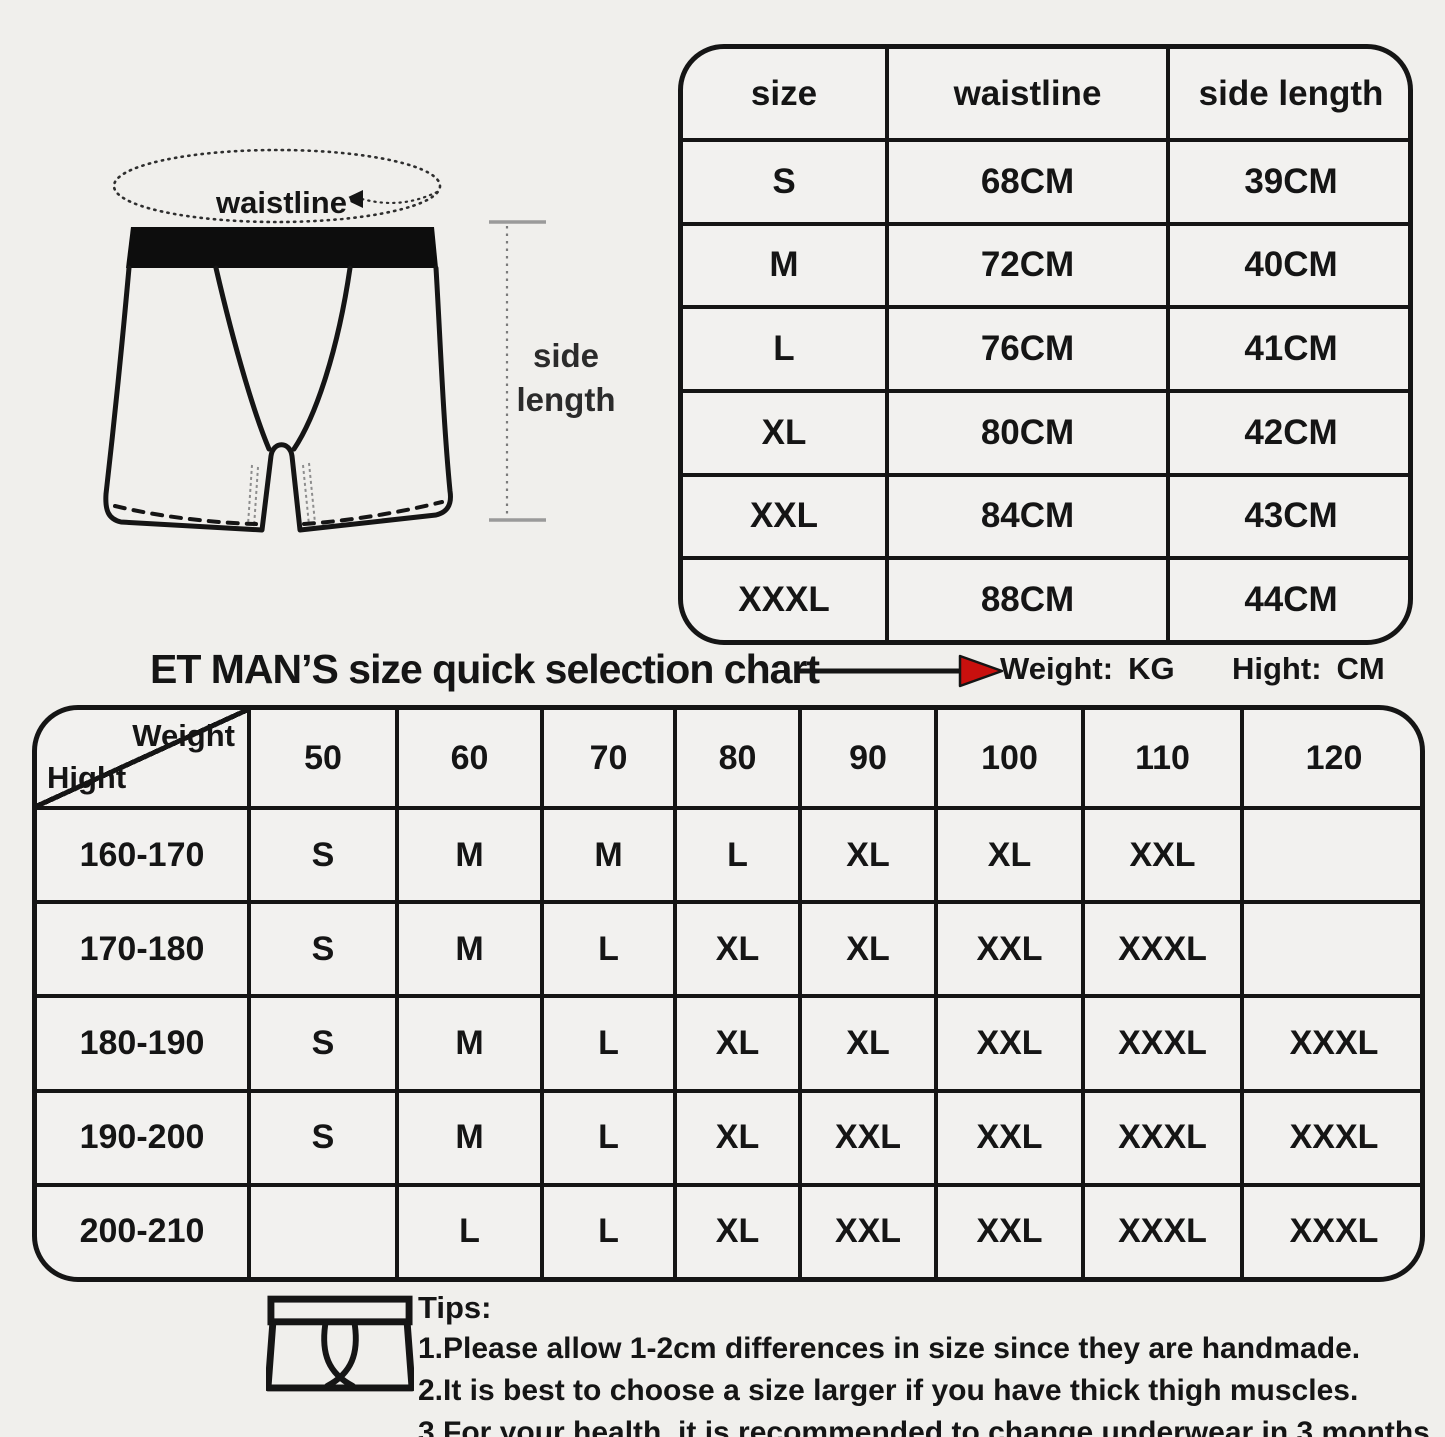 This screenshot has width=1445, height=1437. Describe the element at coordinates (517, 371) in the screenshot. I see `dimension-caps` at that location.